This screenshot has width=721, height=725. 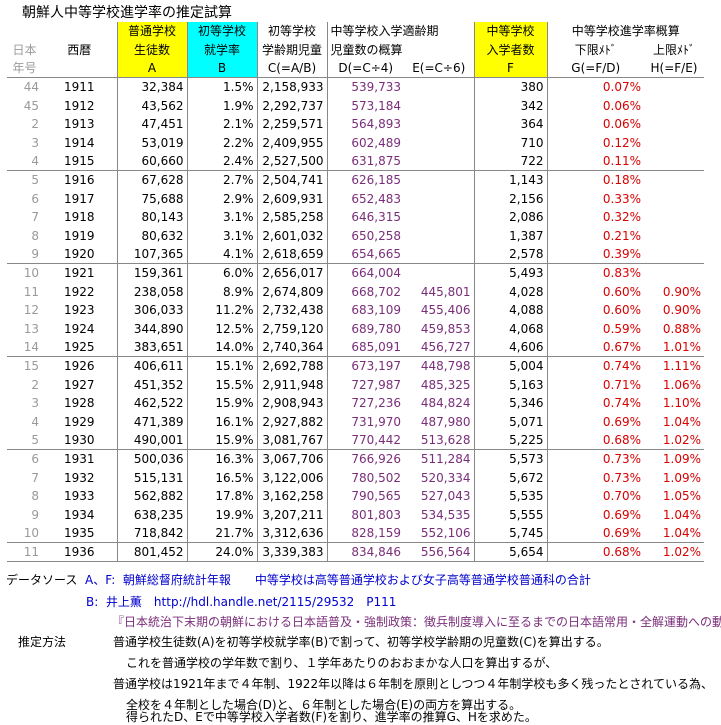 I want to click on cell-year: 1919, so click(x=79, y=235).